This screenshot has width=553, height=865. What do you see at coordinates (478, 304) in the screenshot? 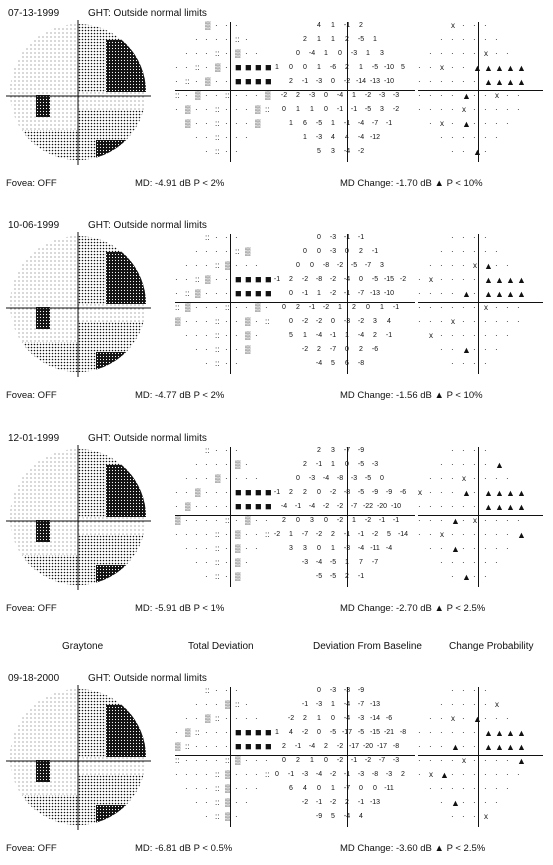
I see `prob-vertical-axis` at bounding box center [478, 304].